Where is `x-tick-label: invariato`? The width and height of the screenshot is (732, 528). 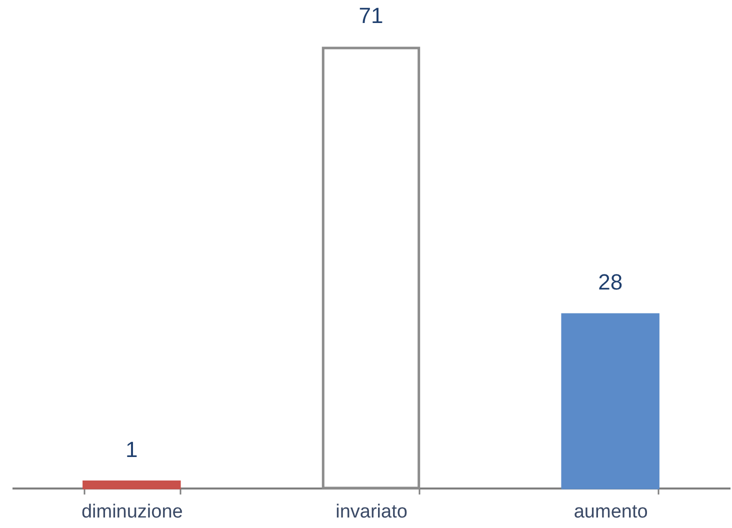
x-tick-label: invariato is located at coordinates (372, 512).